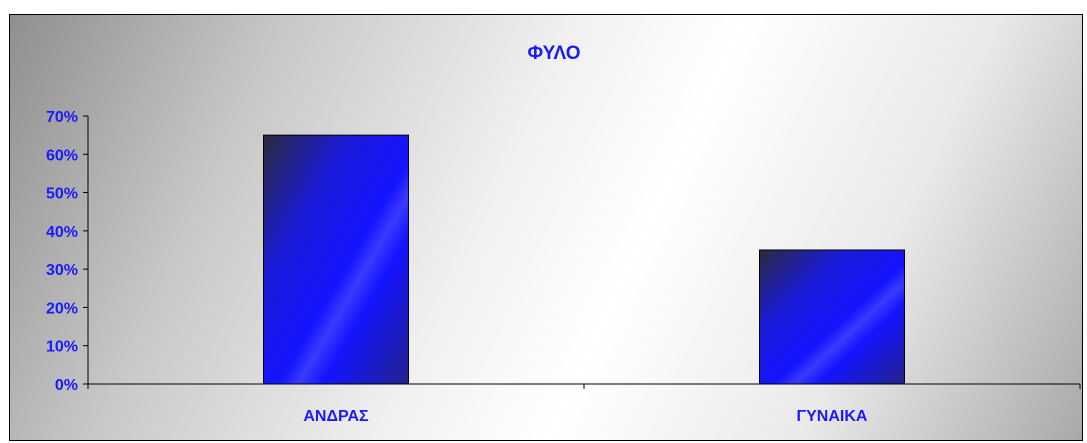 The image size is (1087, 443). Describe the element at coordinates (62, 155) in the screenshot. I see `y-tick-label: 60%` at that location.